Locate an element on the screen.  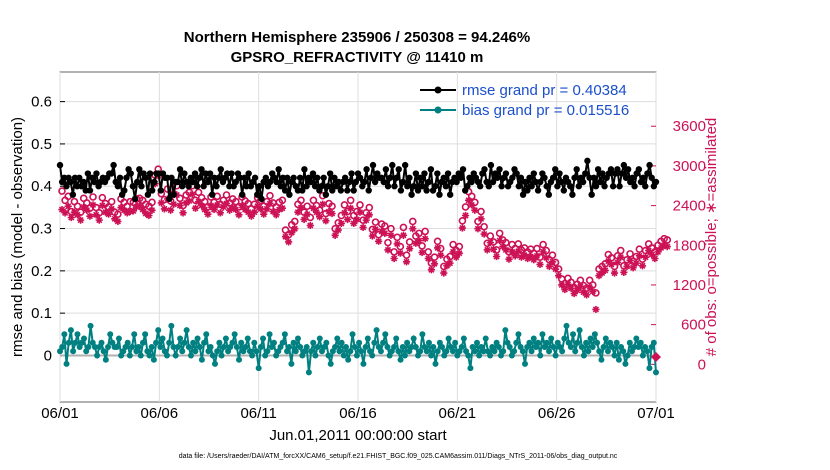
x-tick-label: 06/26 is located at coordinates (557, 413).